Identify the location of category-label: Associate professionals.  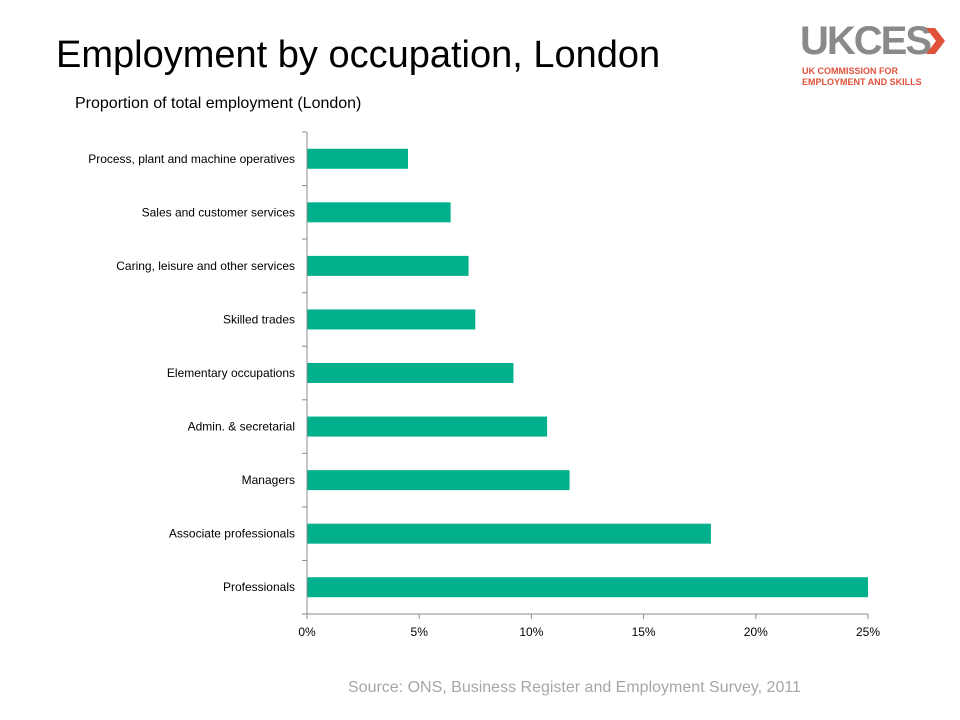
(232, 534).